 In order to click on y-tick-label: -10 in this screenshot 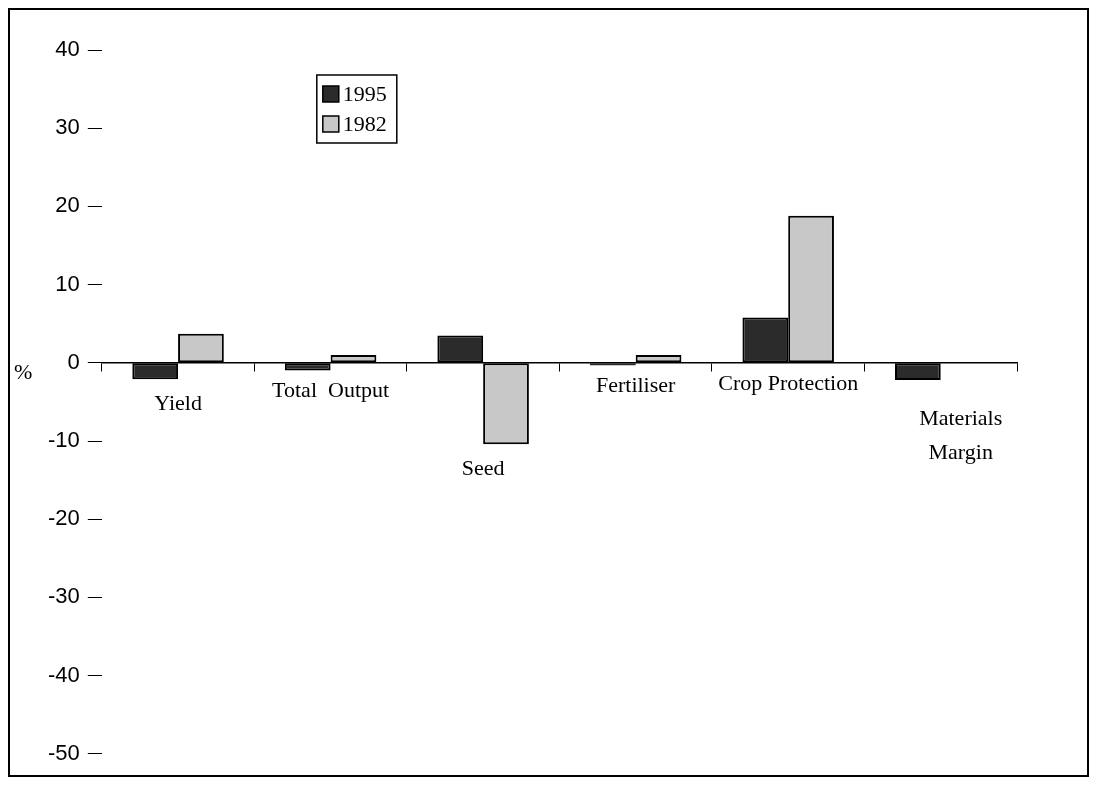, I will do `click(64, 440)`.